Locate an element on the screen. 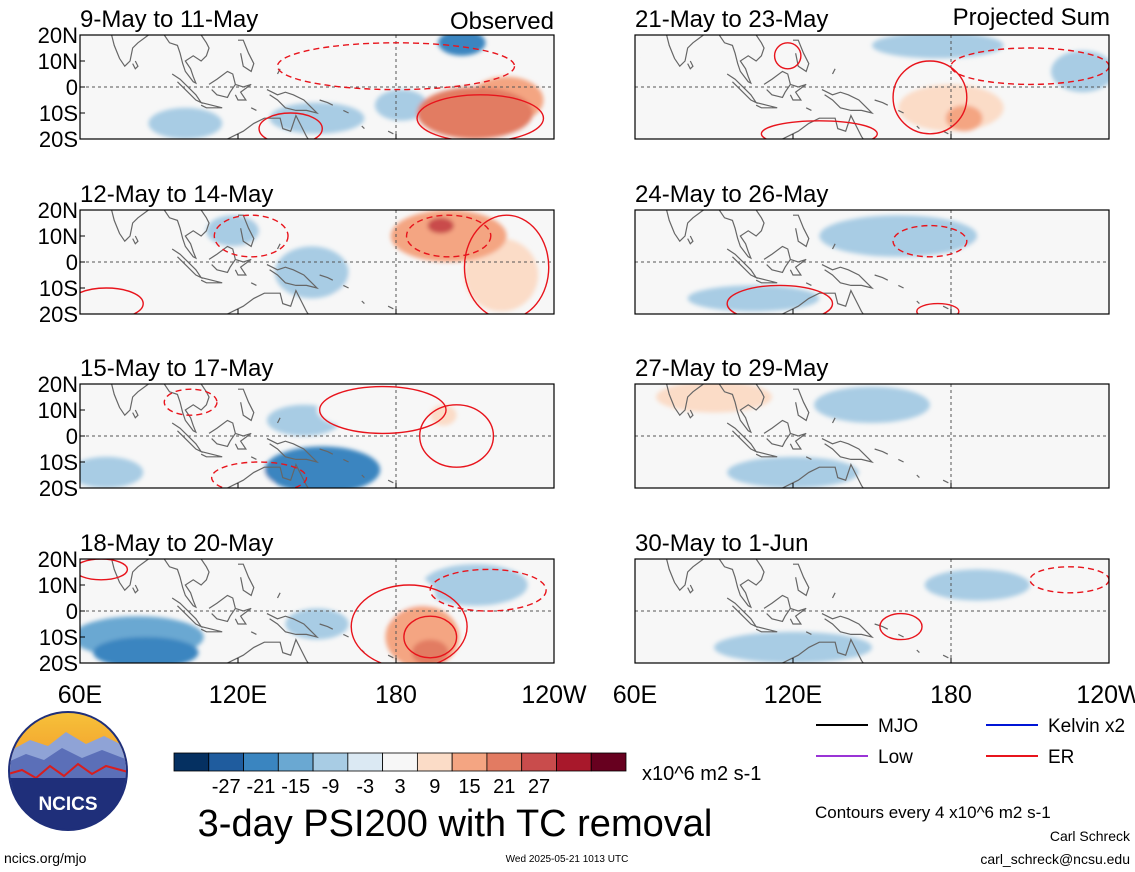 Image resolution: width=1135 pixels, height=872 pixels. map-panel: 30-May to 1-Jun is located at coordinates (872, 597).